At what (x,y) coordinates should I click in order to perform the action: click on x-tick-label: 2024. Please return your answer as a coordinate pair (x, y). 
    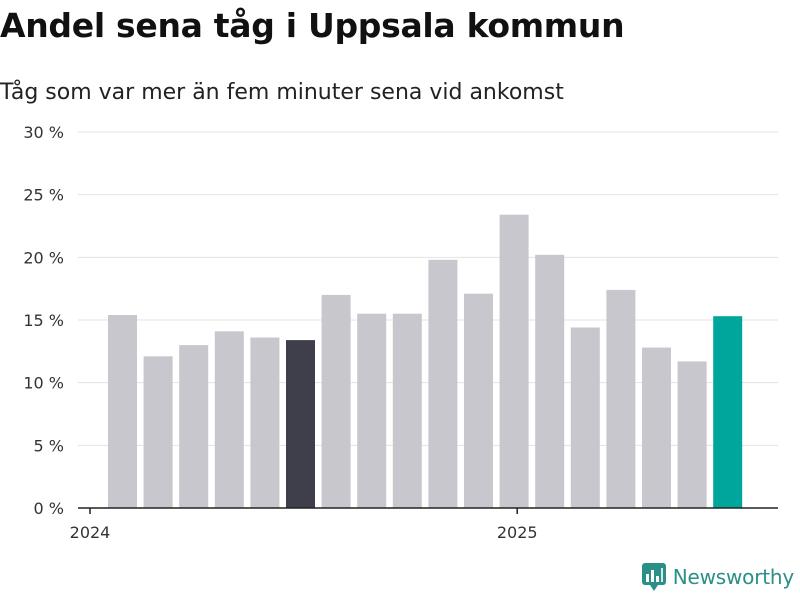
    Looking at the image, I should click on (90, 532).